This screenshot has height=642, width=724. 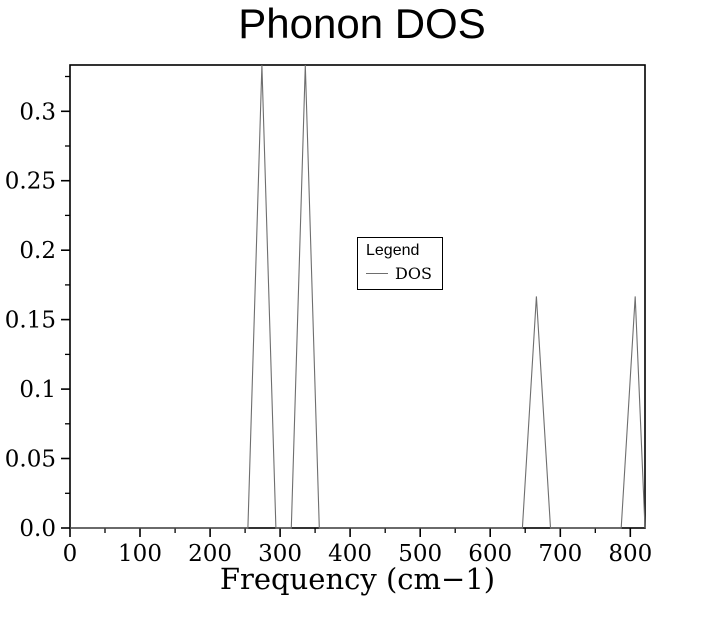 What do you see at coordinates (490, 554) in the screenshot?
I see `x-tick-label: 600` at bounding box center [490, 554].